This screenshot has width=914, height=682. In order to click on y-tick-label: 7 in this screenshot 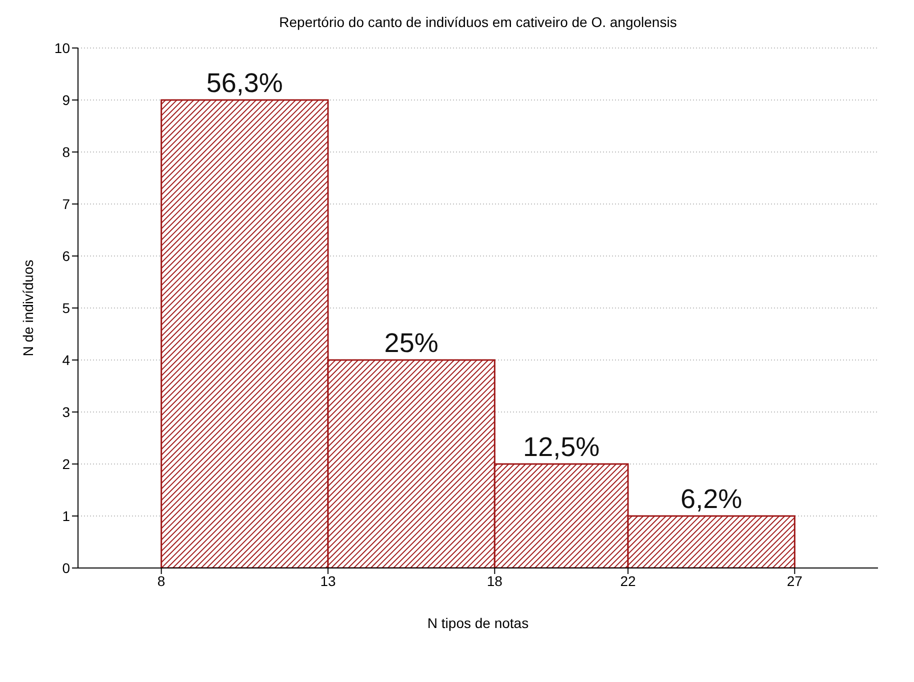, I will do `click(66, 204)`.